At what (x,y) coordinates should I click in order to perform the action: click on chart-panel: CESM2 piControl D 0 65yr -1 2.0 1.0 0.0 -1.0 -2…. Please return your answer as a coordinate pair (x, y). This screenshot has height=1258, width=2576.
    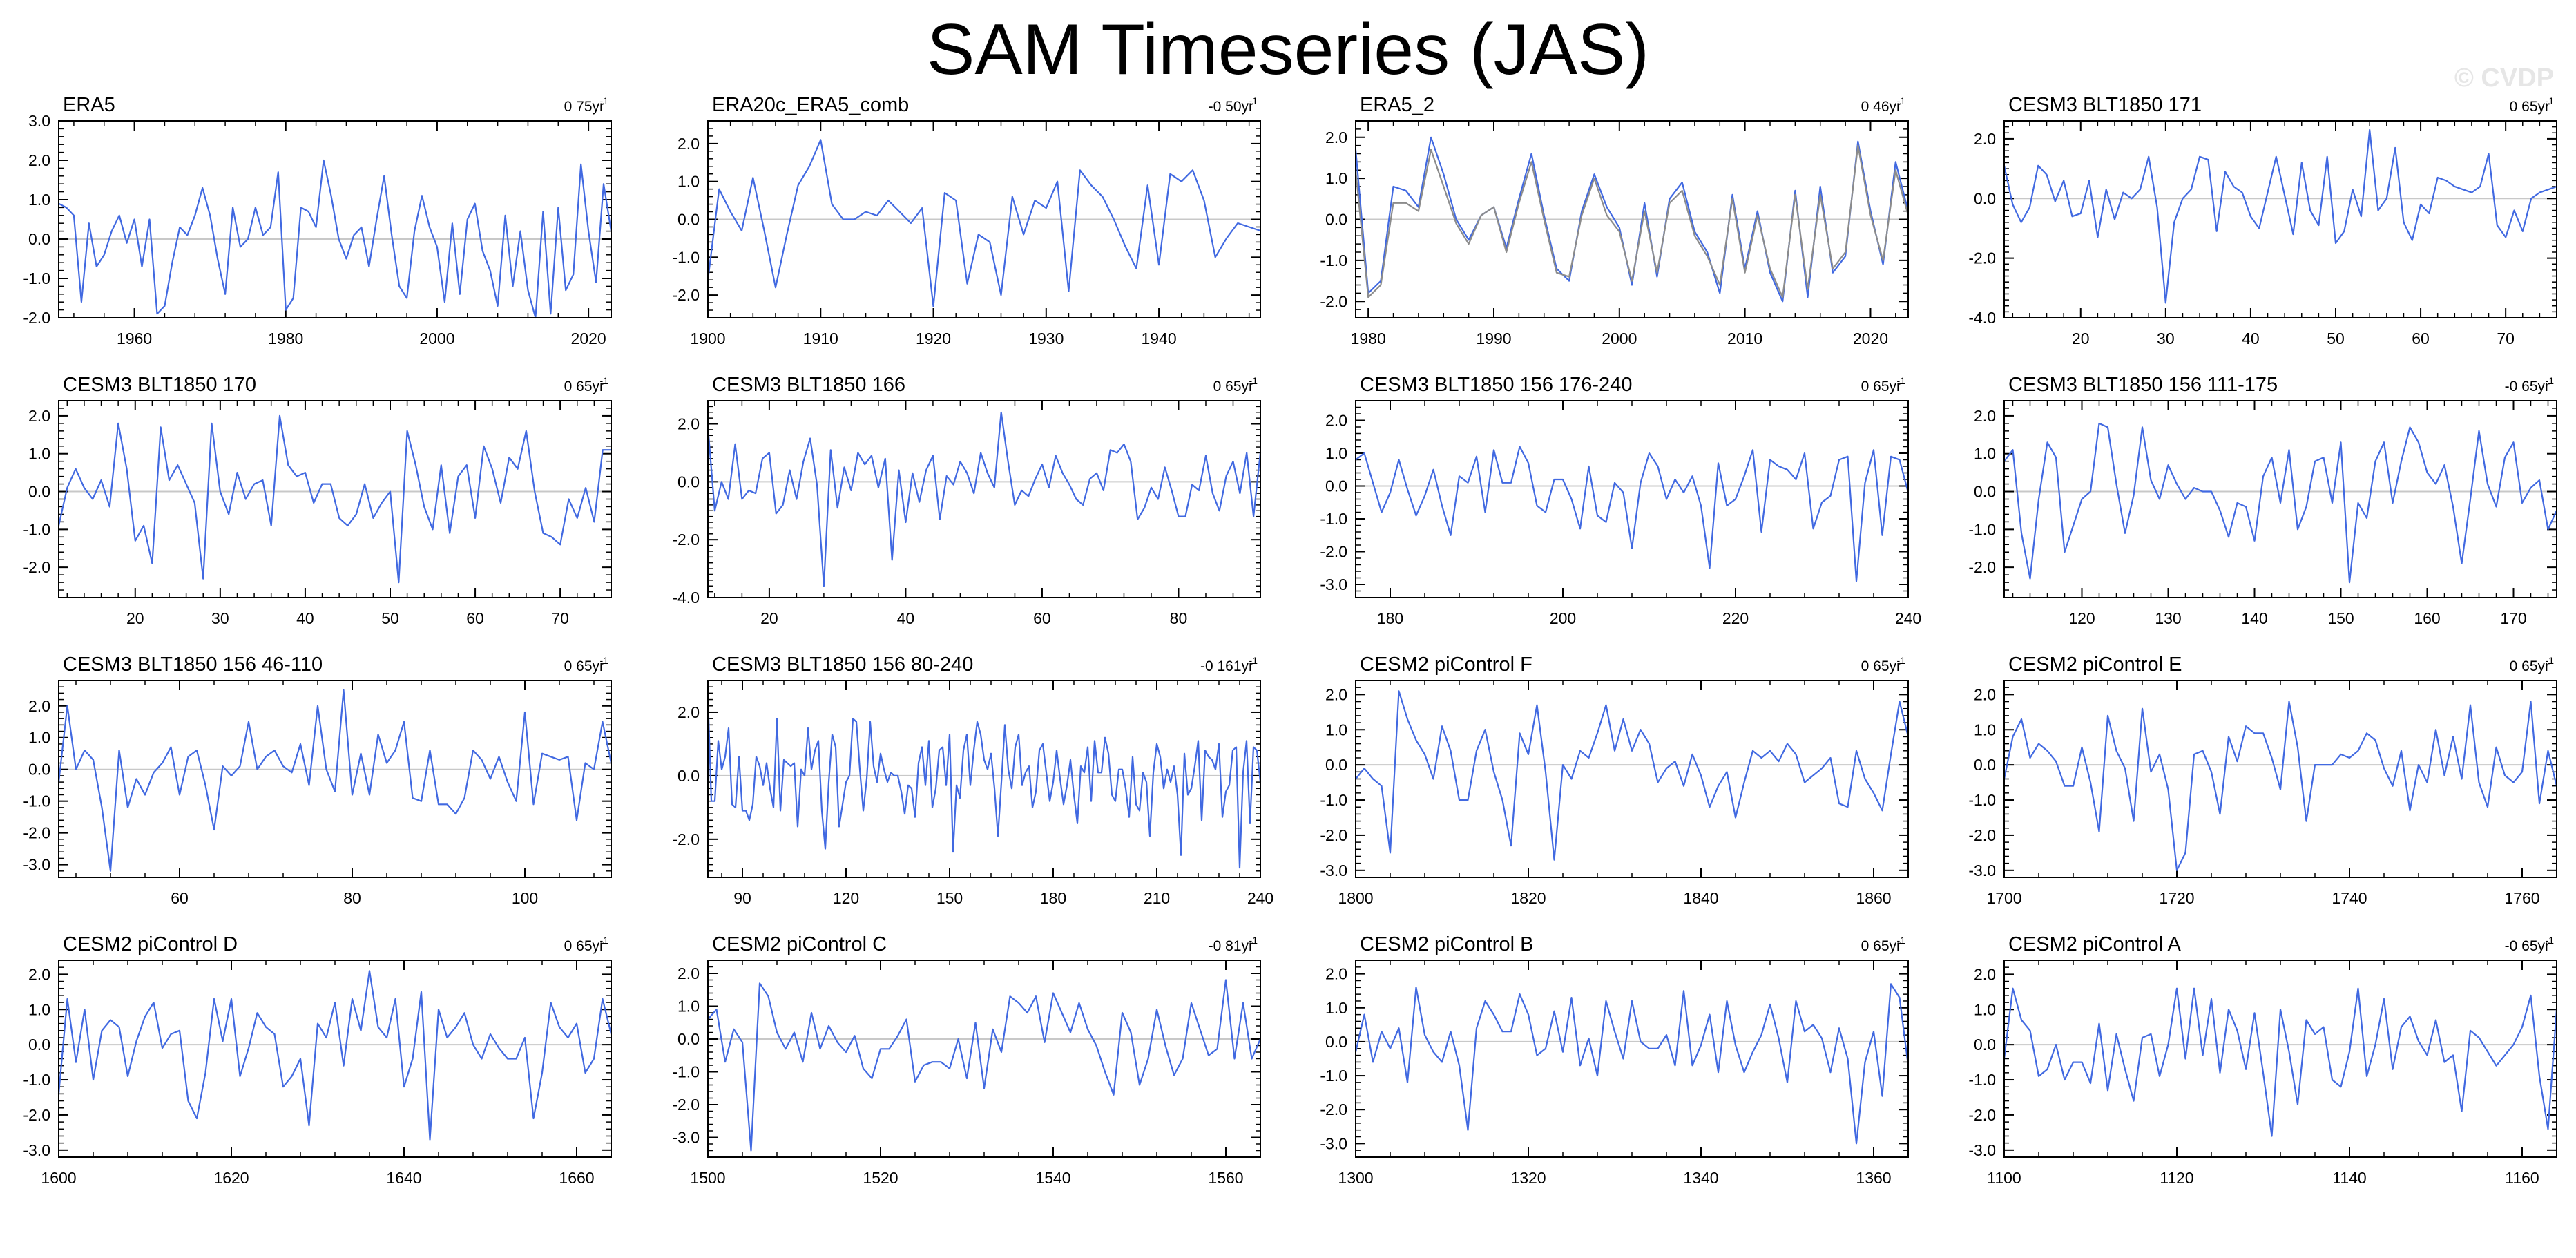
    Looking at the image, I should click on (308, 1061).